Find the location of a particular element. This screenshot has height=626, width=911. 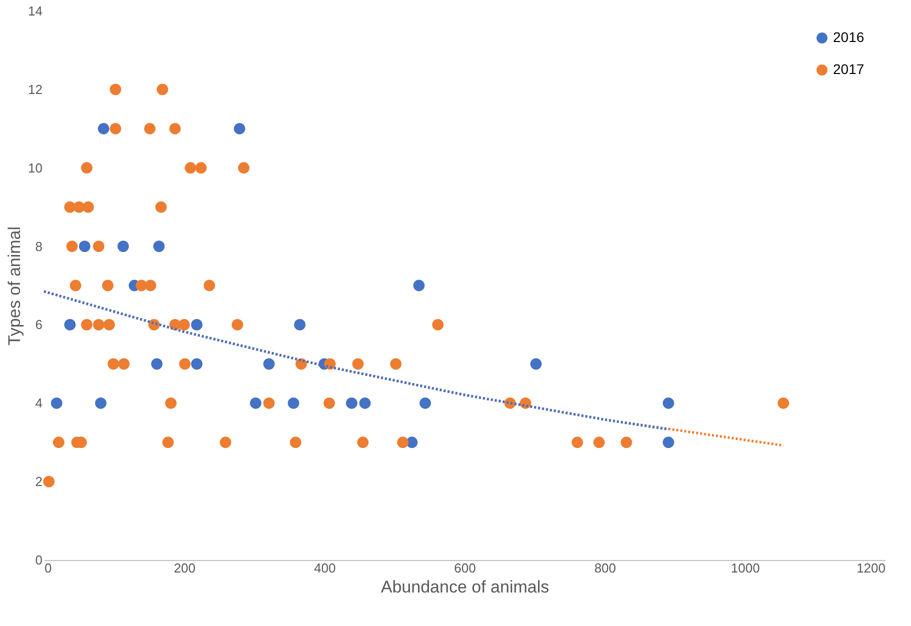

y-tick-label: 2 is located at coordinates (38, 482).